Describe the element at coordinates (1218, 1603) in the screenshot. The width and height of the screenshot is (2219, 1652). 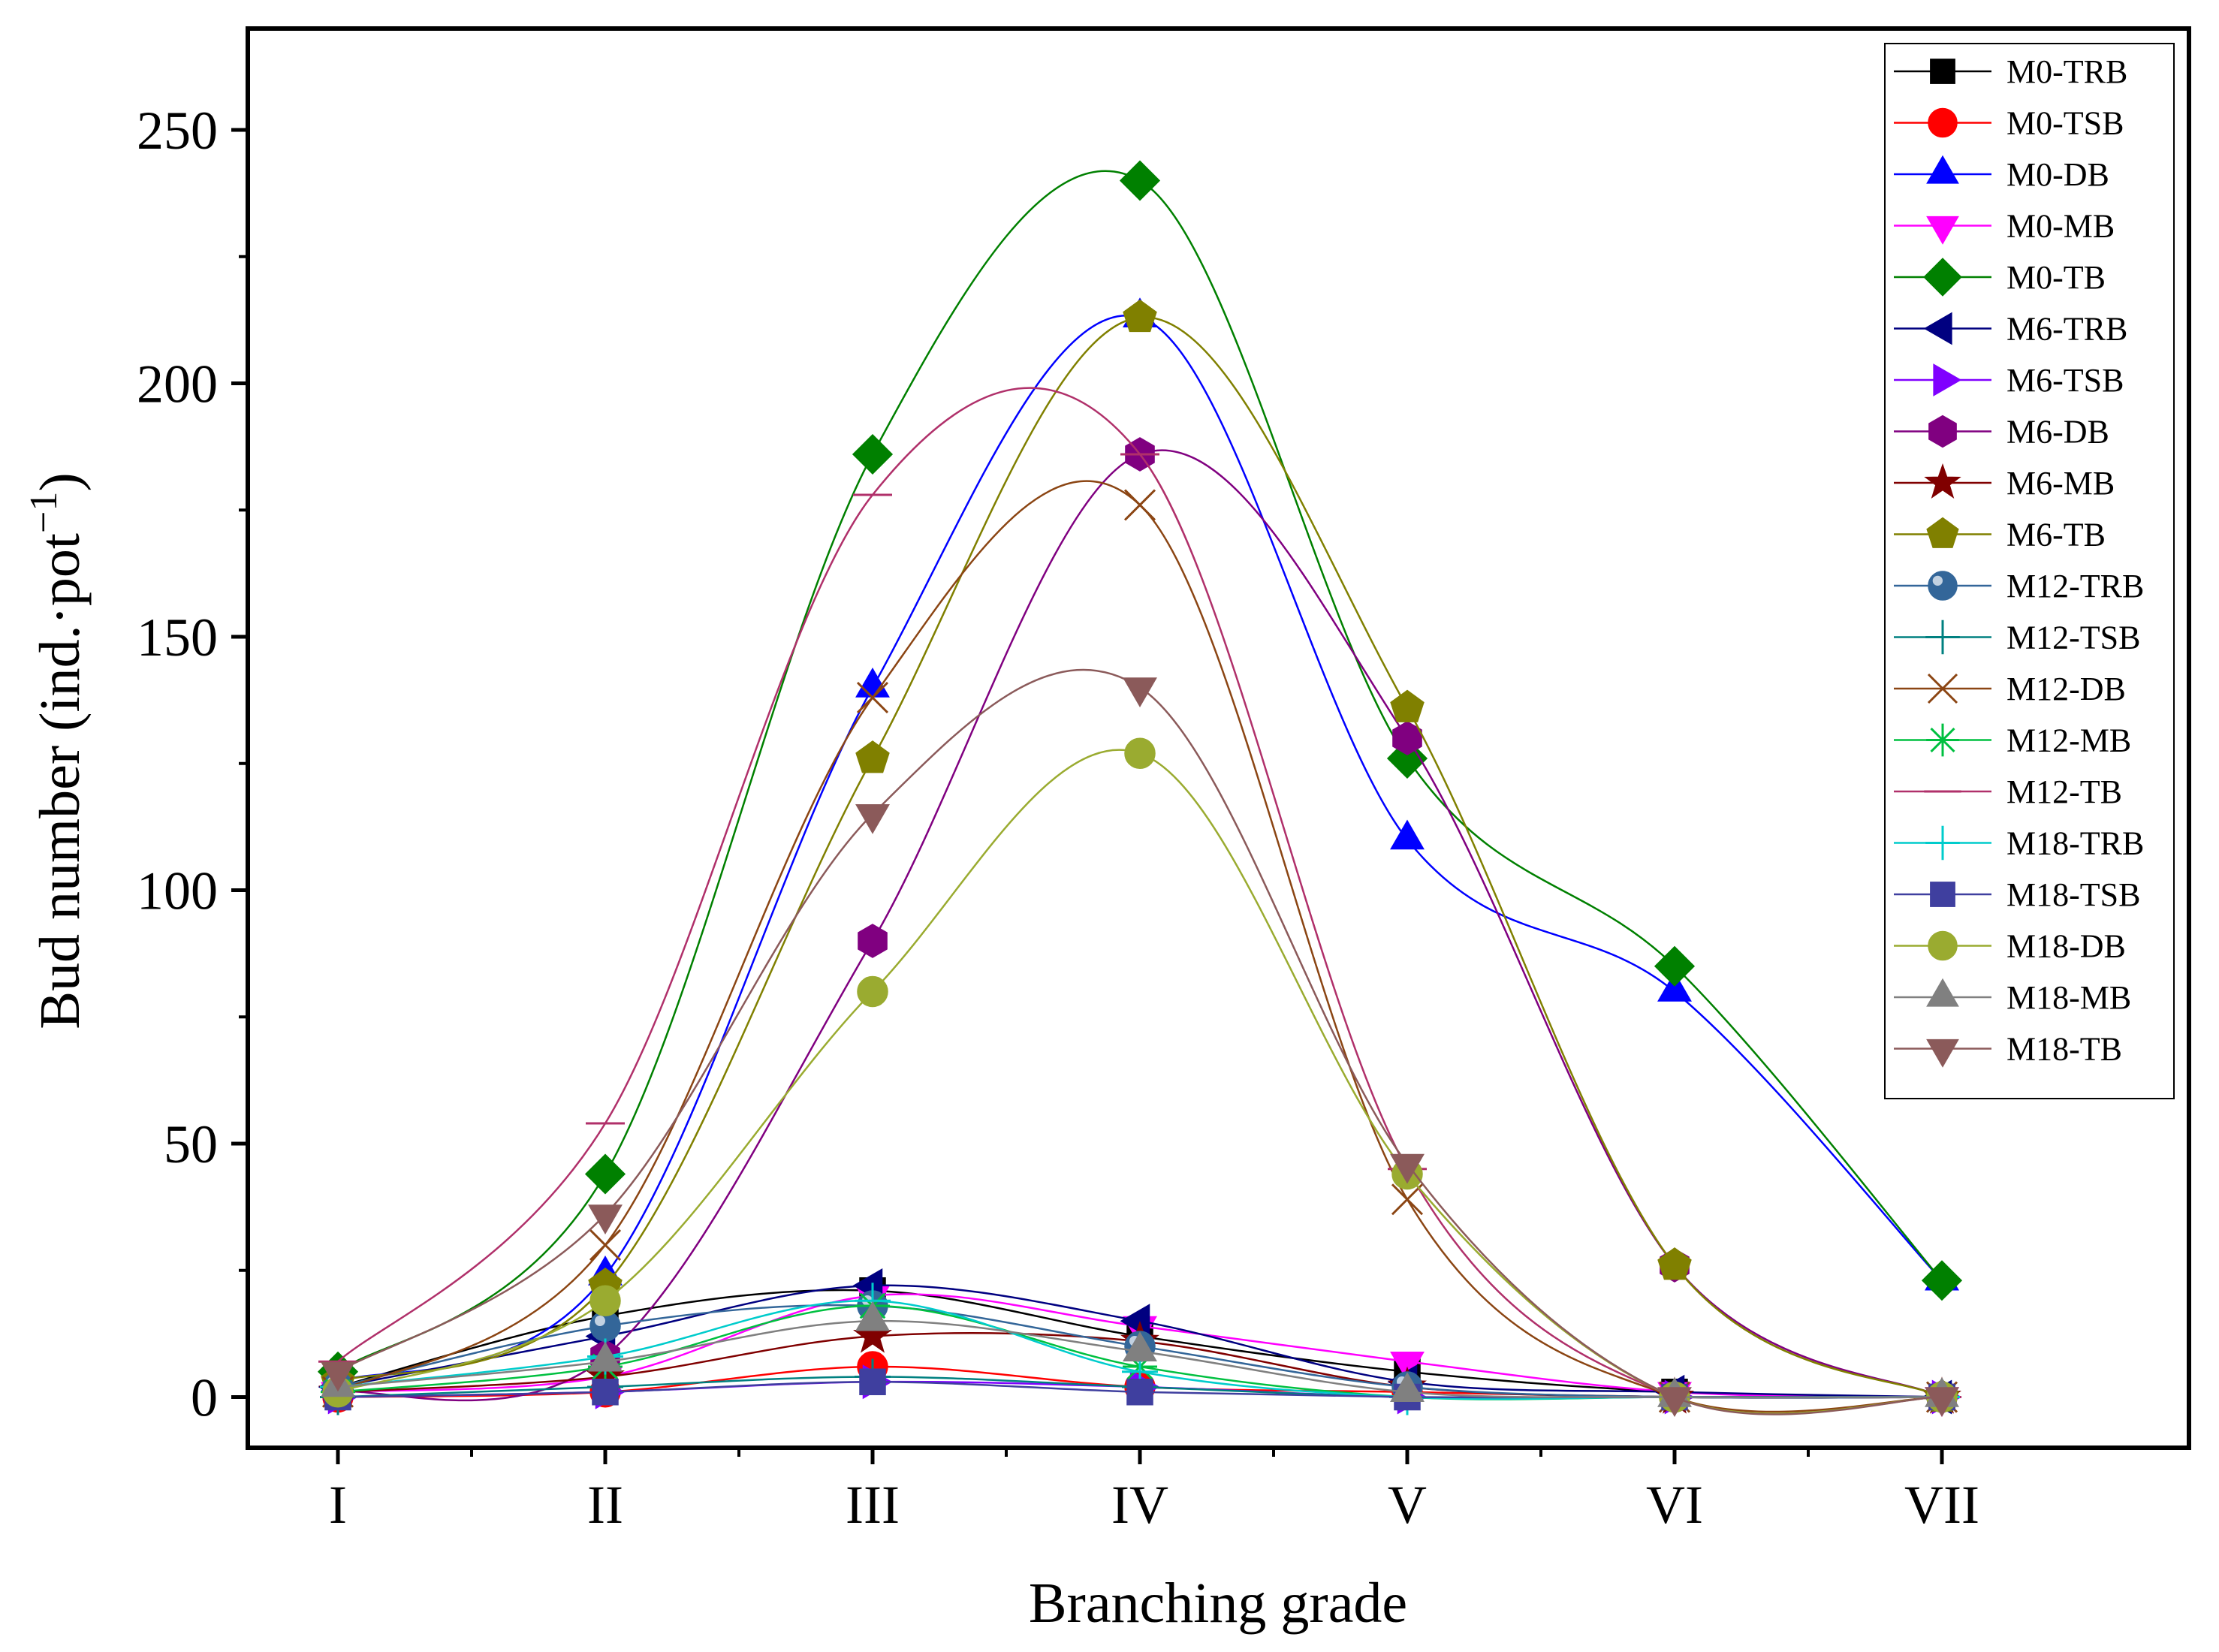
I see `x-axis-title: Branching grade` at that location.